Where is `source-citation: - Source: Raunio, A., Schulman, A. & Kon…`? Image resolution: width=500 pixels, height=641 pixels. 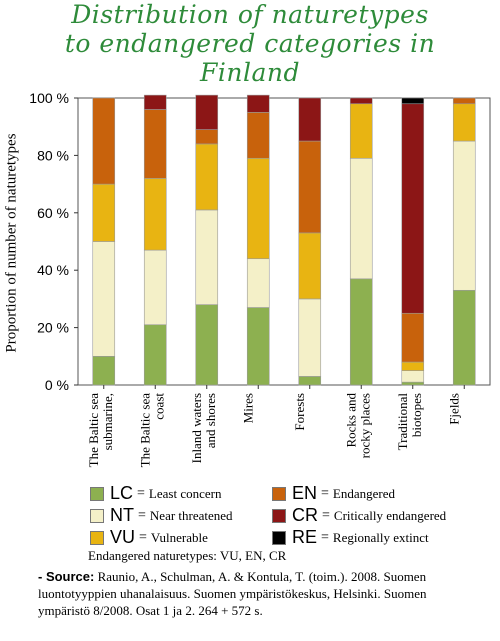
source-citation: - Source: Raunio, A., Schulman, A. & Kon… is located at coordinates (258, 593).